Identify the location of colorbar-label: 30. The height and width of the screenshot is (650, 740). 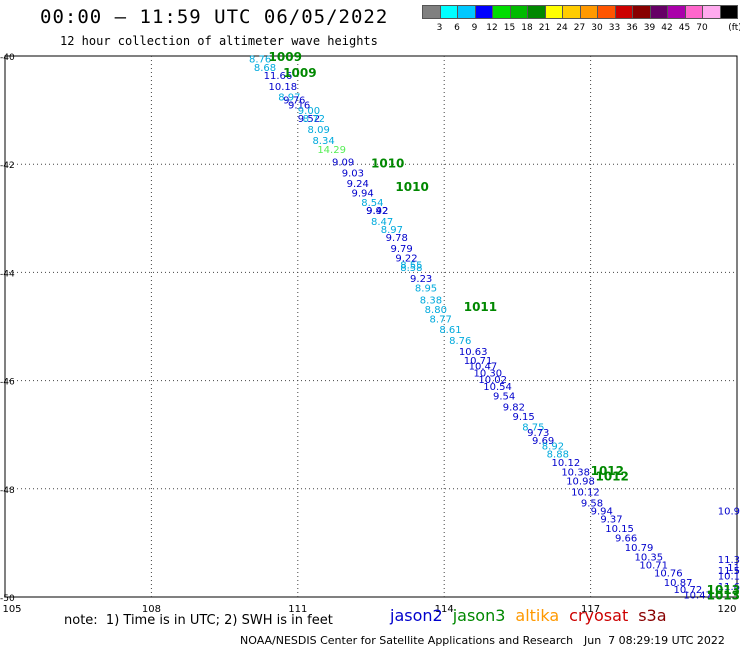
(597, 28).